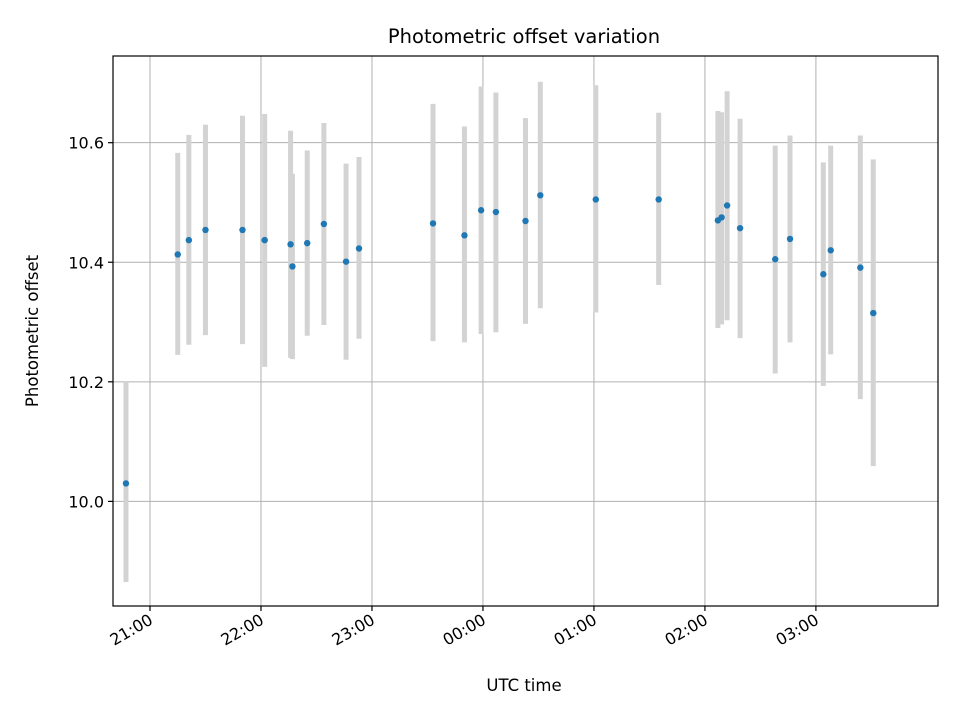 The height and width of the screenshot is (720, 960). I want to click on x-axis-label: UTC time, so click(523, 685).